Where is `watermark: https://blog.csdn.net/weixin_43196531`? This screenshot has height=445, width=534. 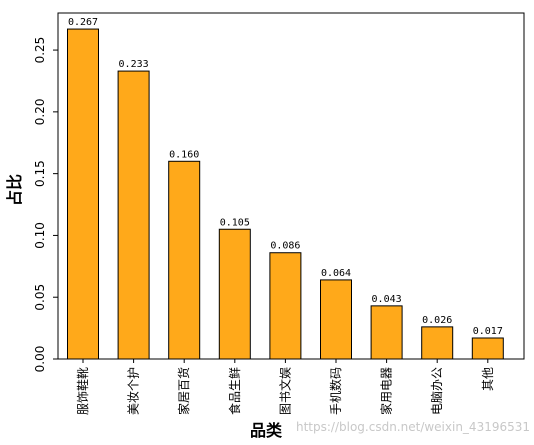 watermark: https://blog.csdn.net/weixin_43196531 is located at coordinates (413, 427).